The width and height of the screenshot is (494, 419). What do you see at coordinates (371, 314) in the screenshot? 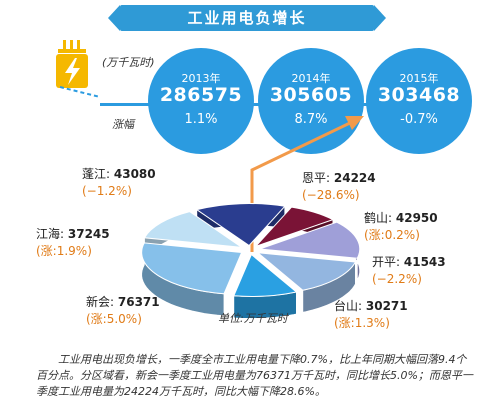
I see `district-label-taishan: 台山: 30271 (涨:1.3%)` at bounding box center [371, 314].